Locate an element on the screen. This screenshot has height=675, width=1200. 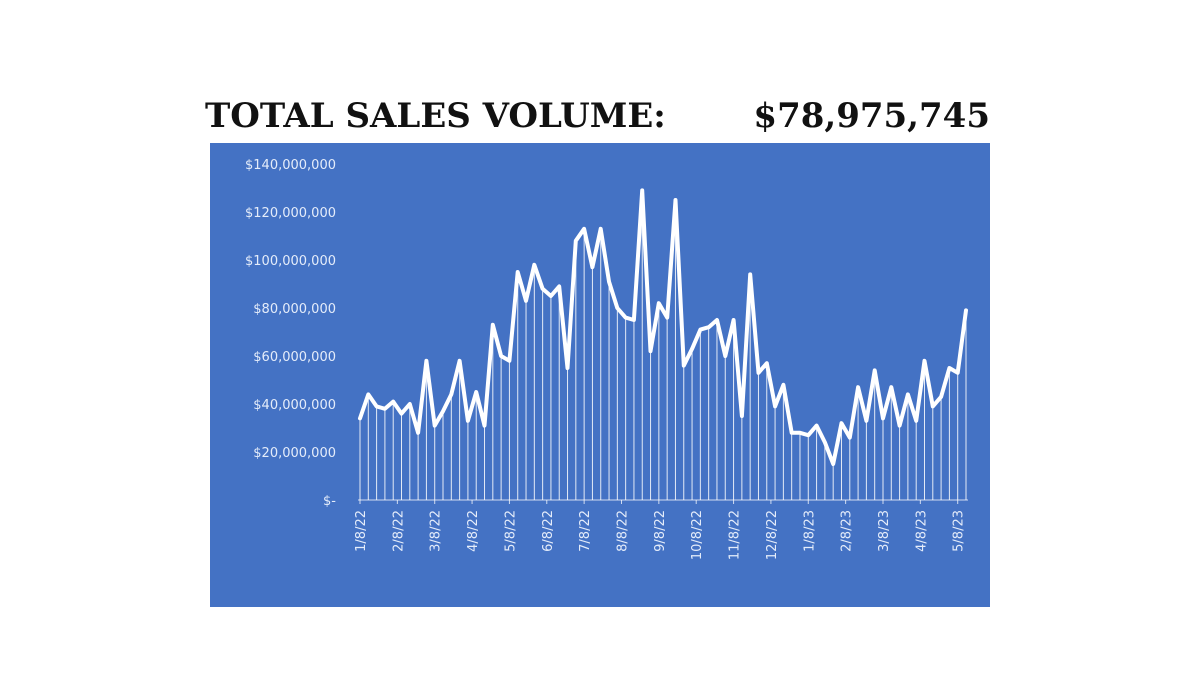
x-tick-label: 1/8/22 is located at coordinates (361, 531).